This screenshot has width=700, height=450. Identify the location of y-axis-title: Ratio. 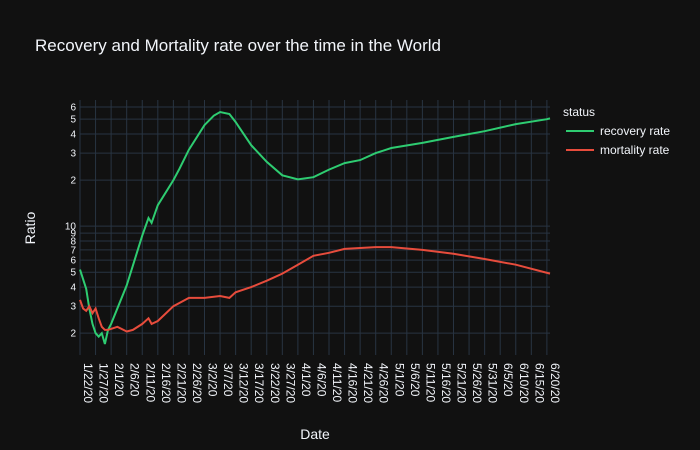
(30, 227).